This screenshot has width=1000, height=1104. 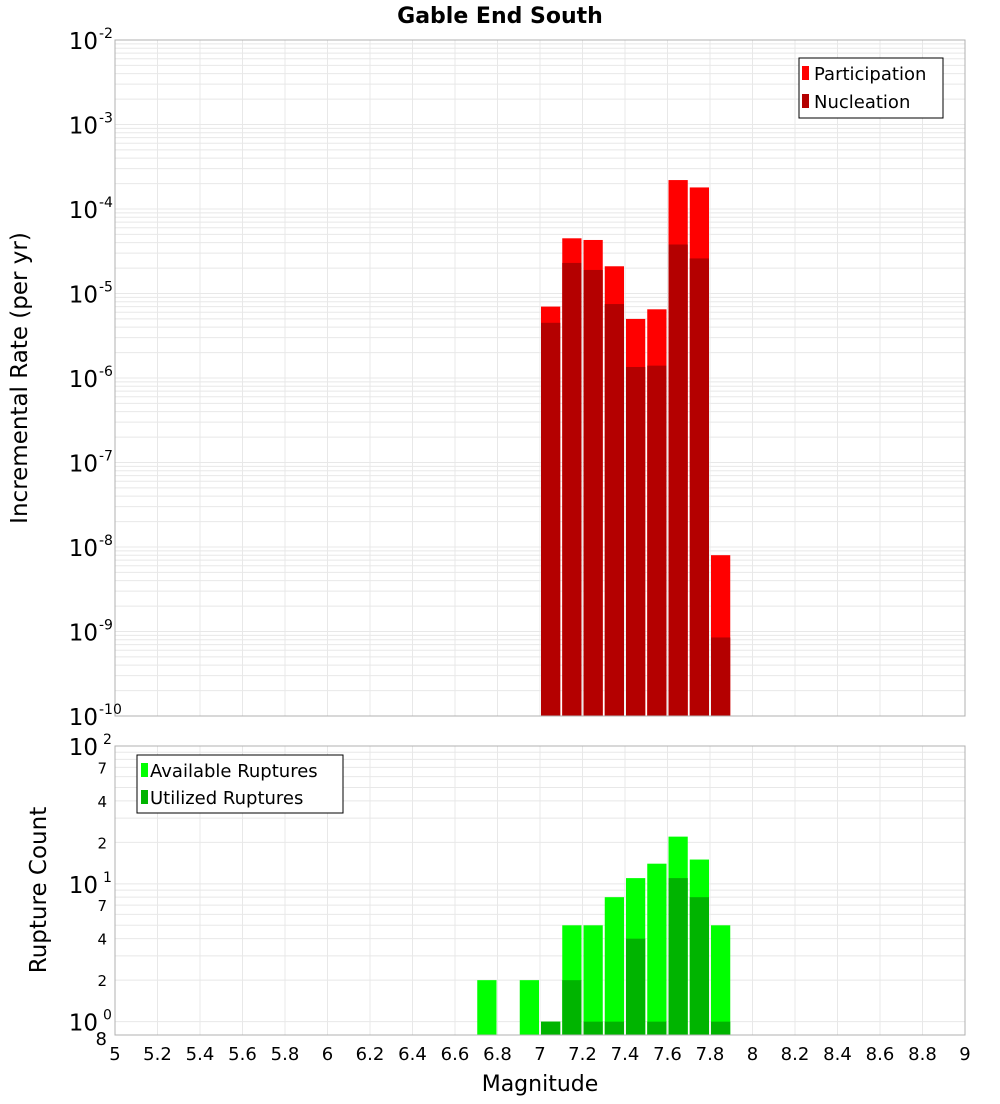 What do you see at coordinates (540, 1084) in the screenshot?
I see `x-axis-label: Magnitude` at bounding box center [540, 1084].